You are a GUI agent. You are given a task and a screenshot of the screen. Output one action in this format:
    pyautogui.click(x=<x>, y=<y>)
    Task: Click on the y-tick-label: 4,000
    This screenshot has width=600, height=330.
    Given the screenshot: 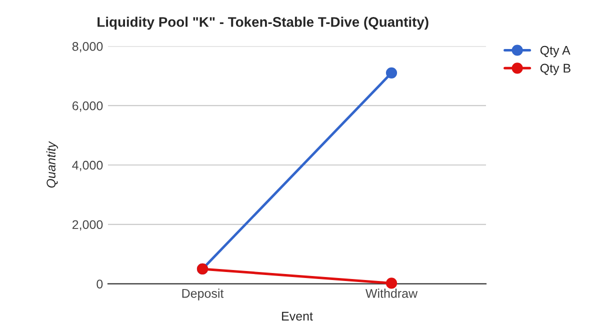 What is the action you would take?
    pyautogui.click(x=87, y=166)
    